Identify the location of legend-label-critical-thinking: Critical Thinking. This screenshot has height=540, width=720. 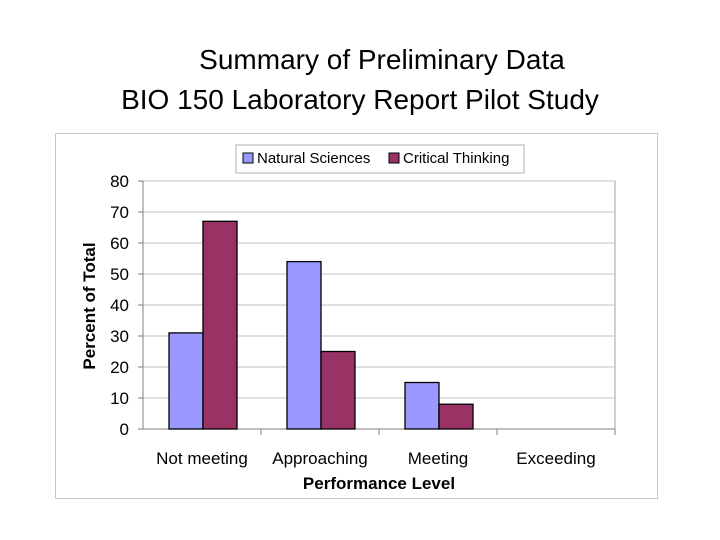
(456, 158).